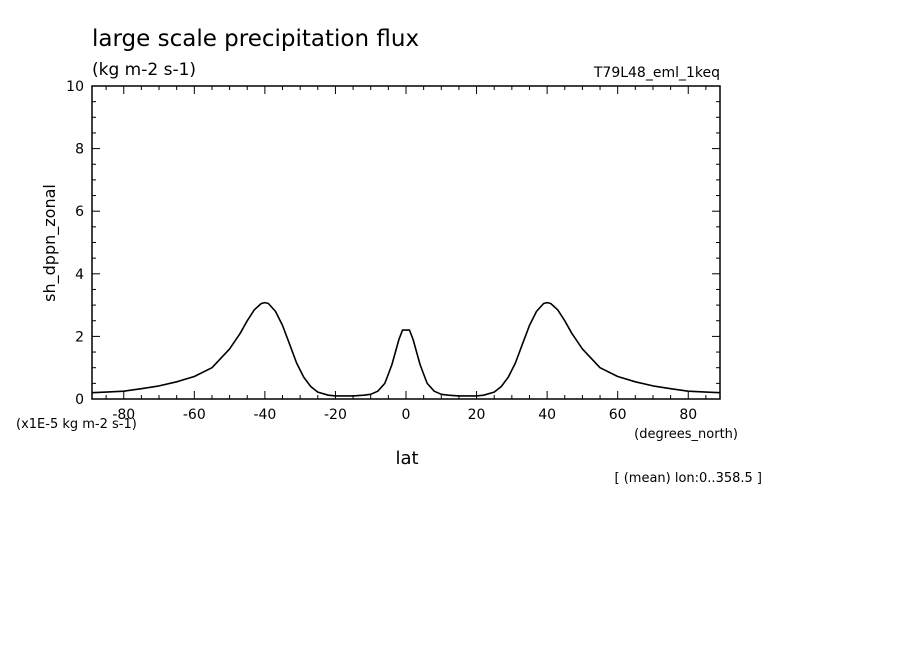 This screenshot has width=904, height=654. I want to click on x-axis-tick-labels: -80 -60 -40 -20 0 20 40 60 80, so click(404, 415).